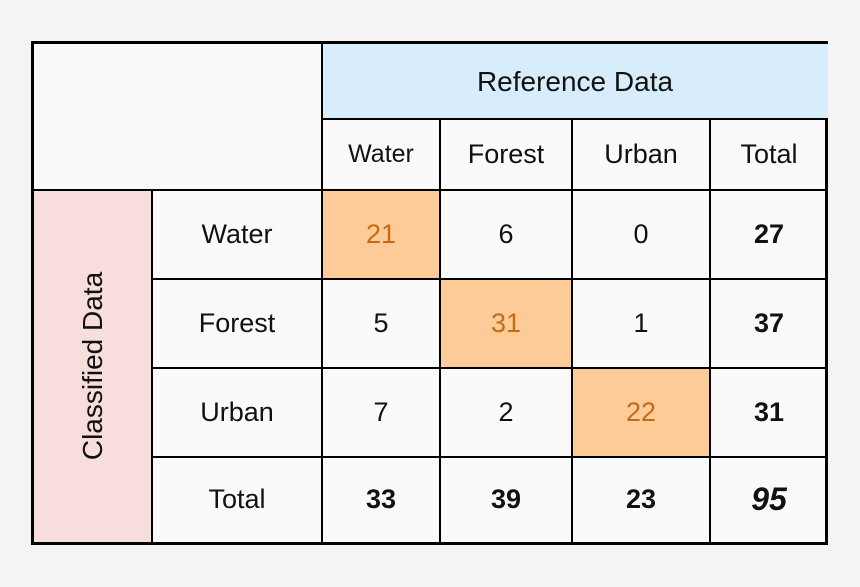 The height and width of the screenshot is (587, 860). I want to click on cell-urban-total: 31, so click(769, 412).